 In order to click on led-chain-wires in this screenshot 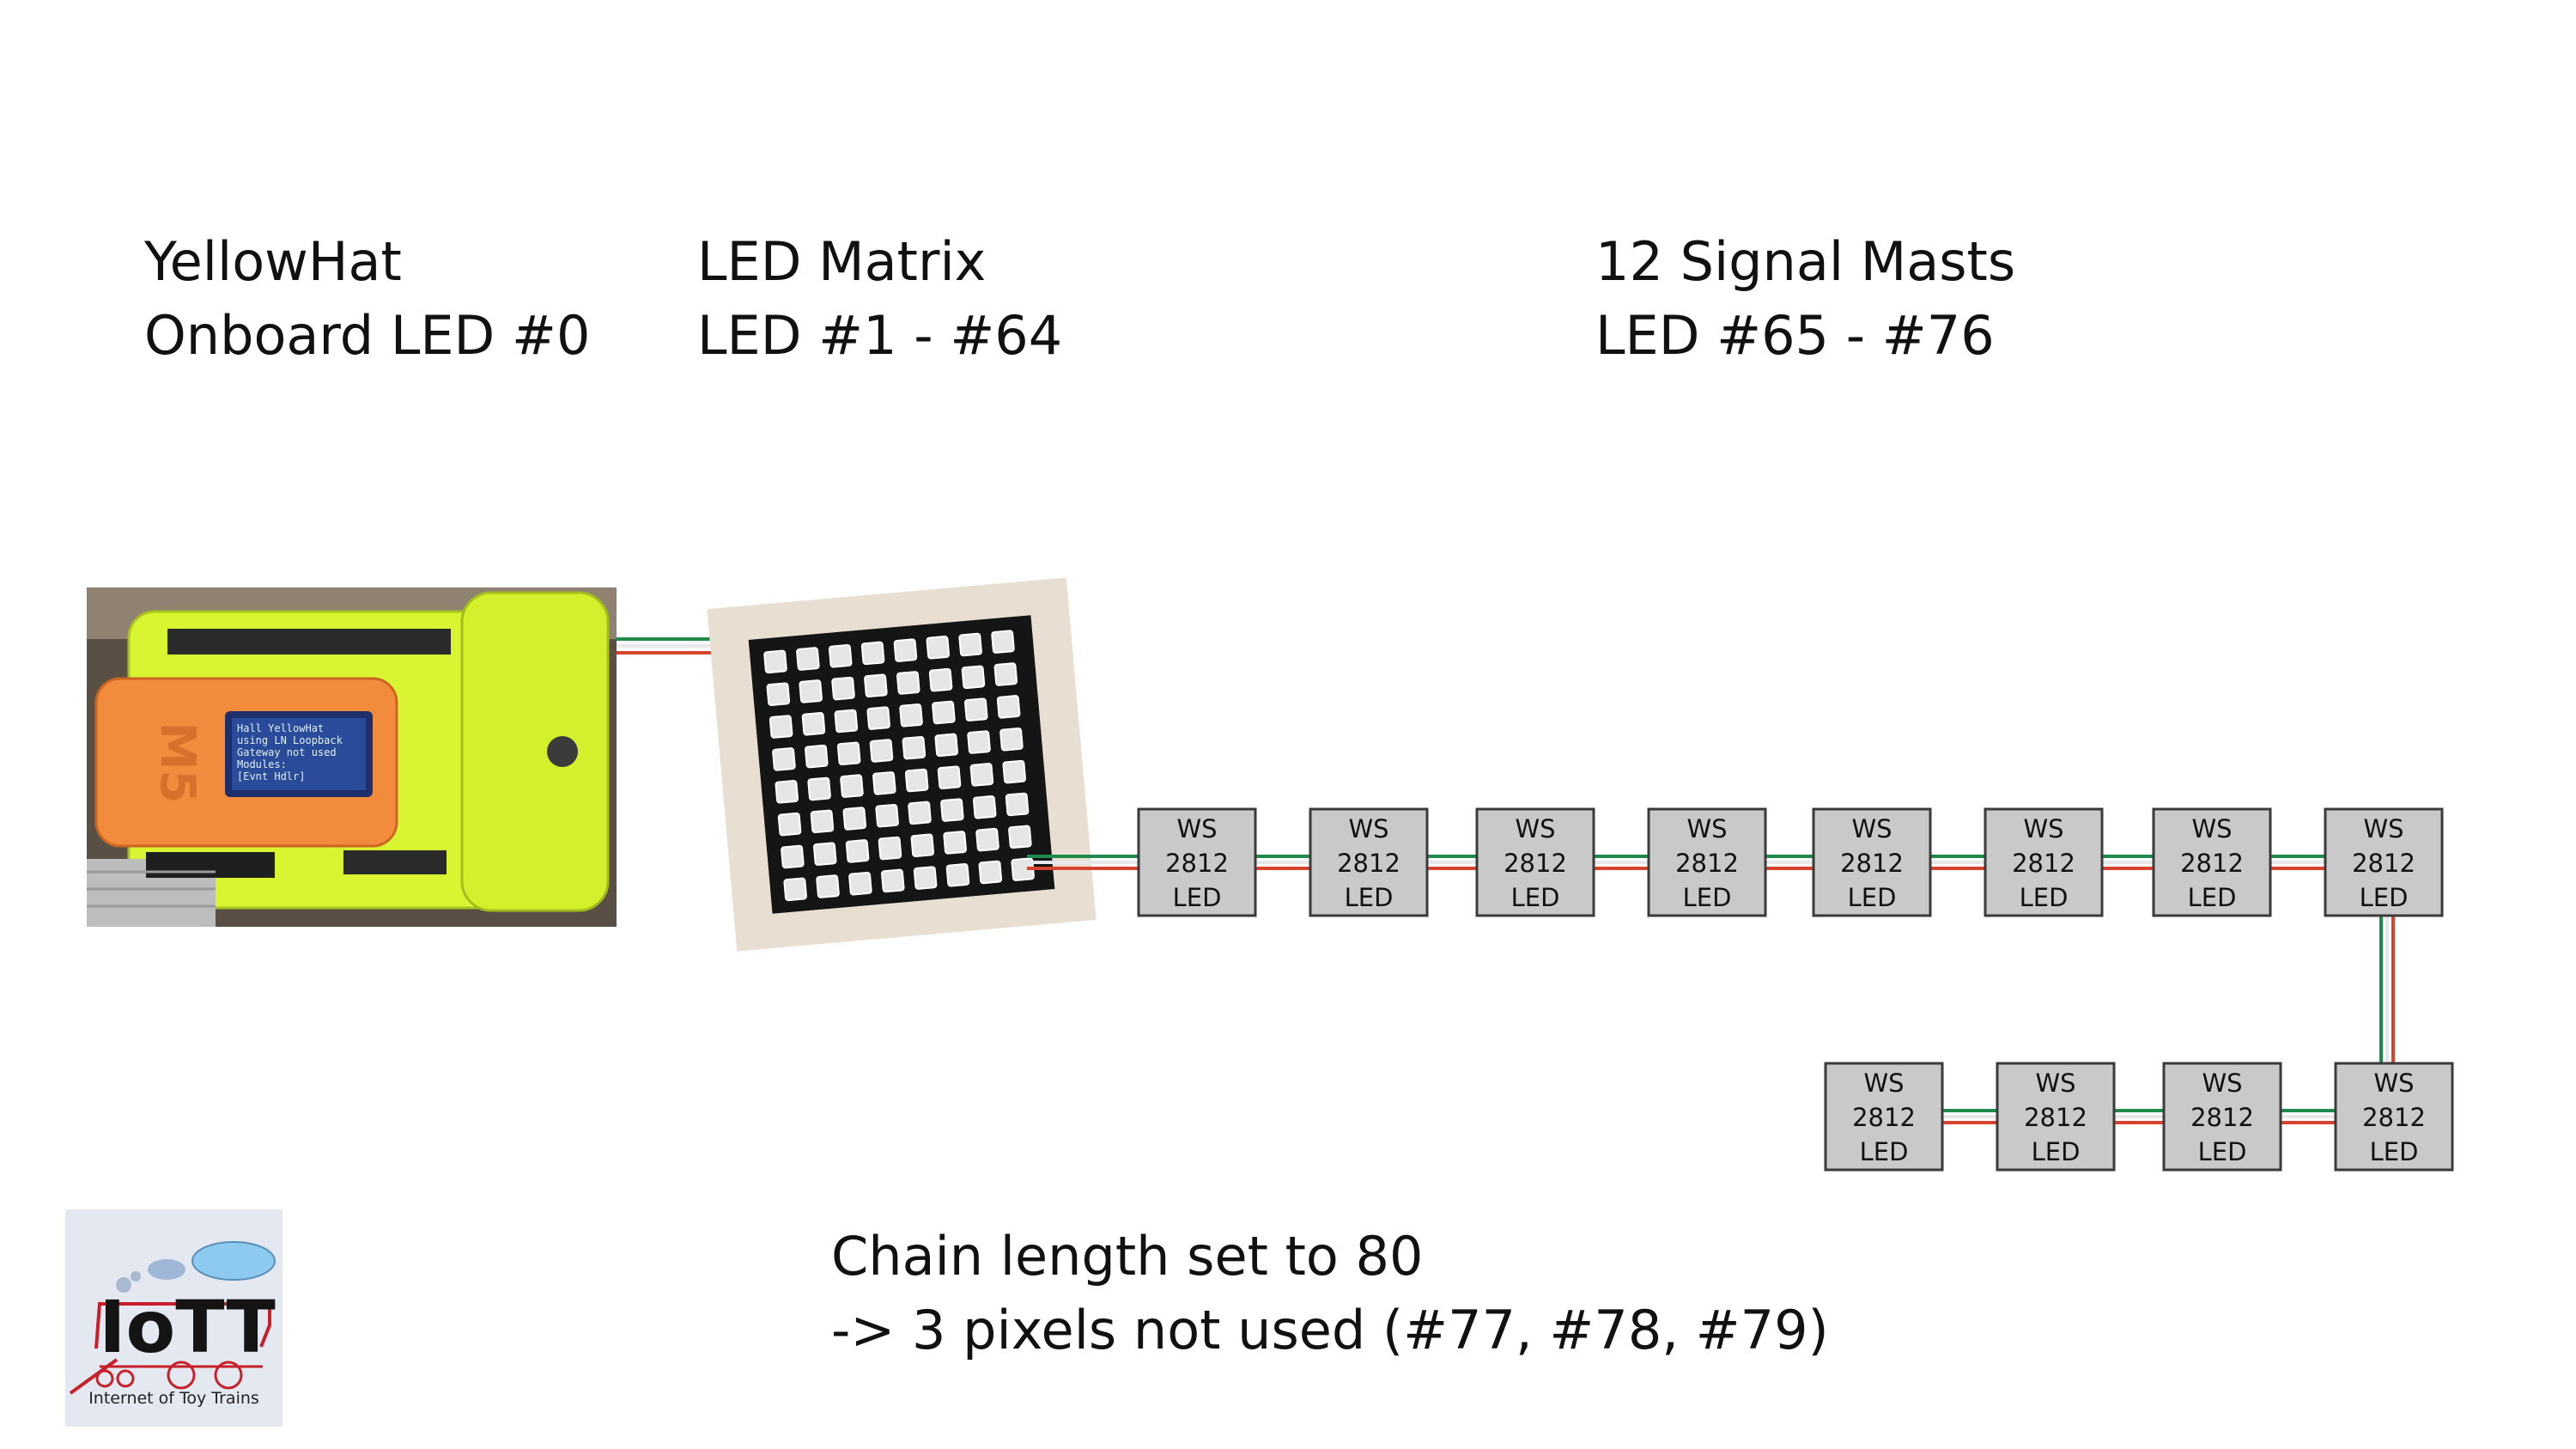, I will do `click(1711, 989)`.